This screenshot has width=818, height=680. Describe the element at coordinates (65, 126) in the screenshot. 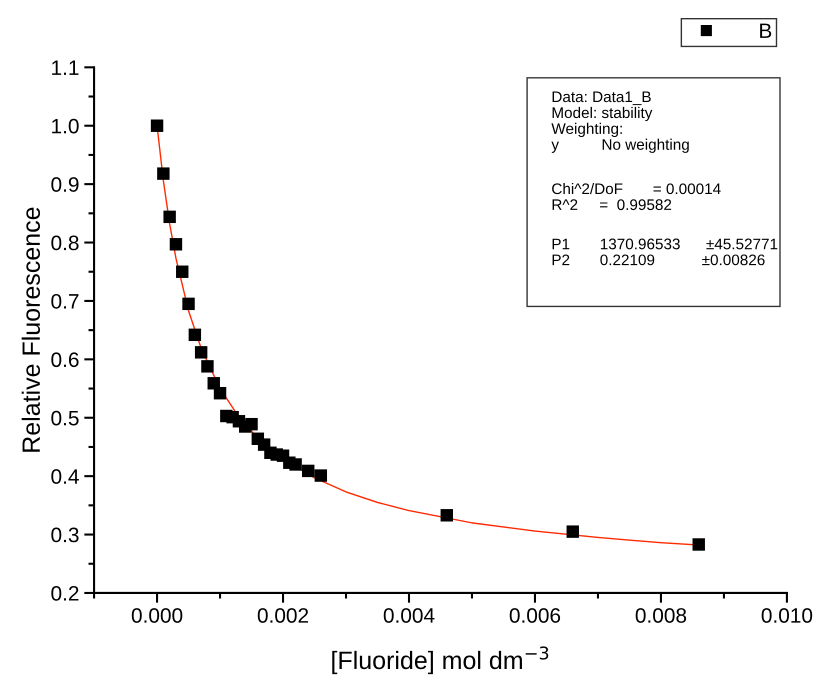

I see `y-tick-label: 1.0` at that location.